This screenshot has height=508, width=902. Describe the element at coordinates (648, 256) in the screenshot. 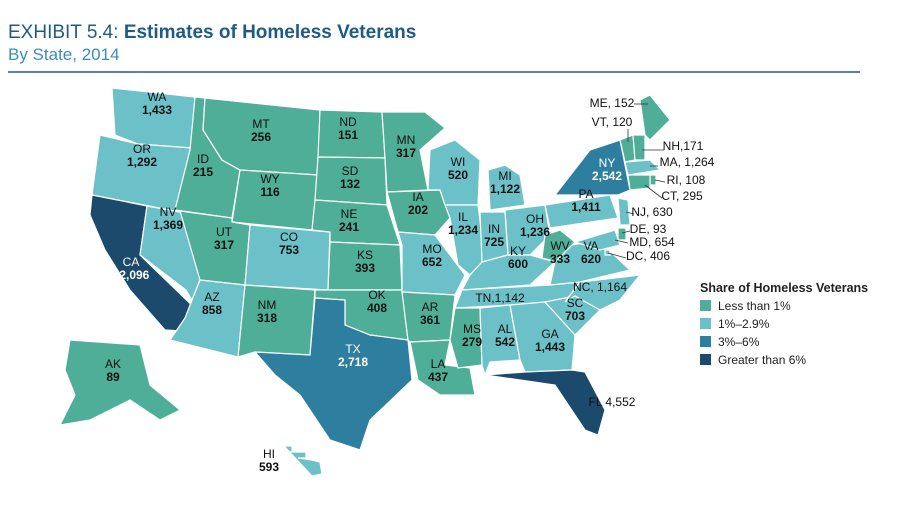

I see `state-label: DC, 406` at that location.